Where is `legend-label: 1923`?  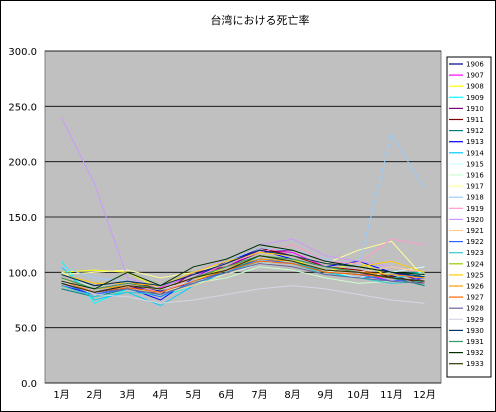 legend-label: 1923 is located at coordinates (475, 253).